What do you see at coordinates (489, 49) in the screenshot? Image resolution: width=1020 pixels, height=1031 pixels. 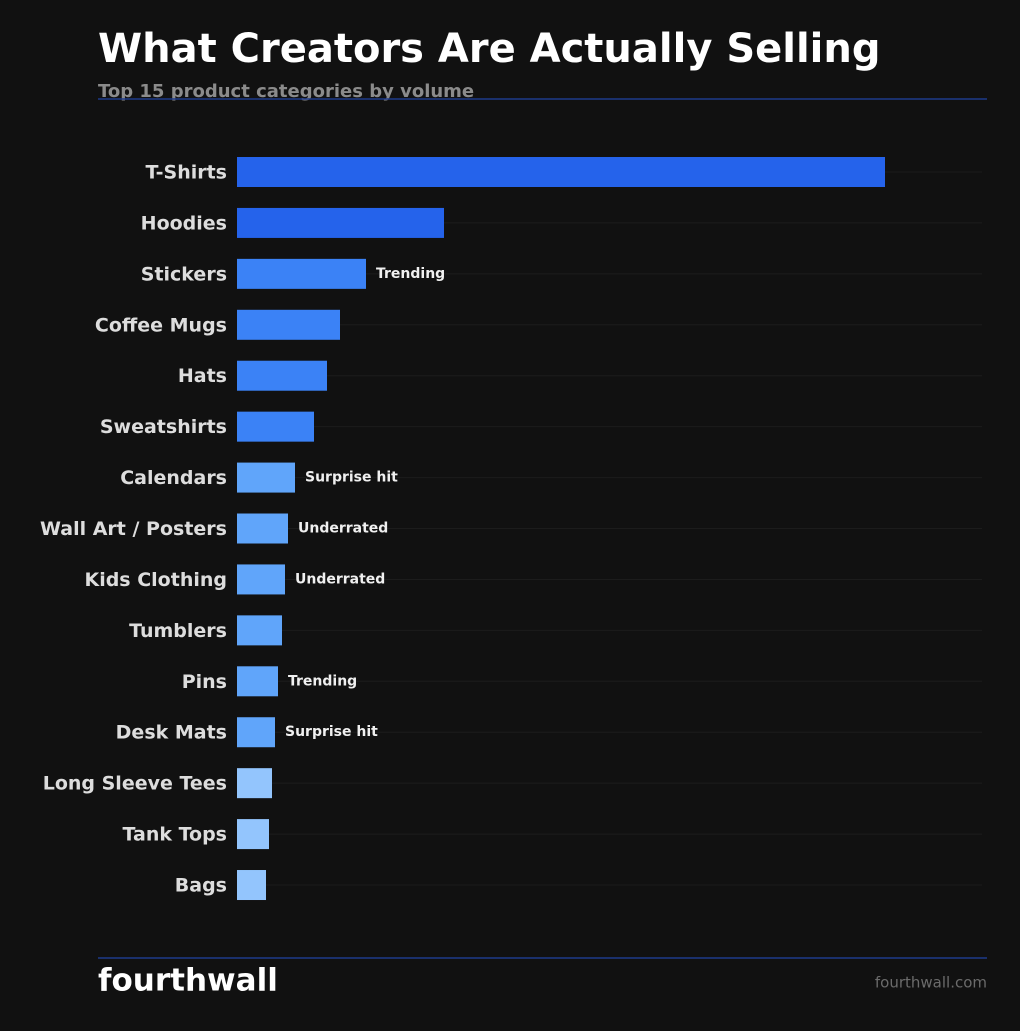 I see `chart-title: What Creators Are Actually Selling` at bounding box center [489, 49].